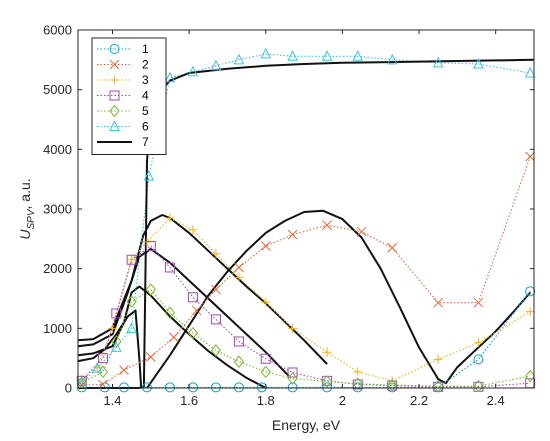 The width and height of the screenshot is (550, 441). What do you see at coordinates (145, 96) in the screenshot?
I see `legend-label-4: 4` at bounding box center [145, 96].